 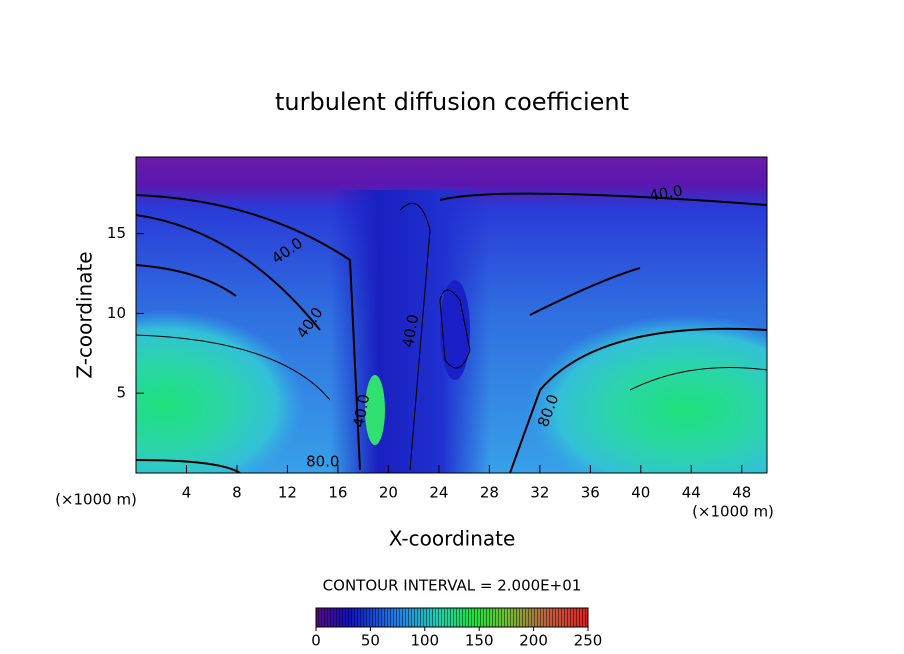 What do you see at coordinates (452, 539) in the screenshot?
I see `x-axis-label: X-coordinate` at bounding box center [452, 539].